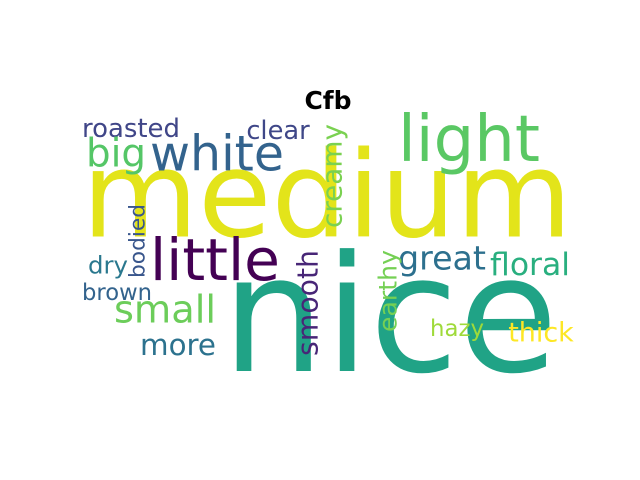 Image resolution: width=640 pixels, height=480 pixels. What do you see at coordinates (278, 131) in the screenshot?
I see `word-clear: clear` at bounding box center [278, 131].